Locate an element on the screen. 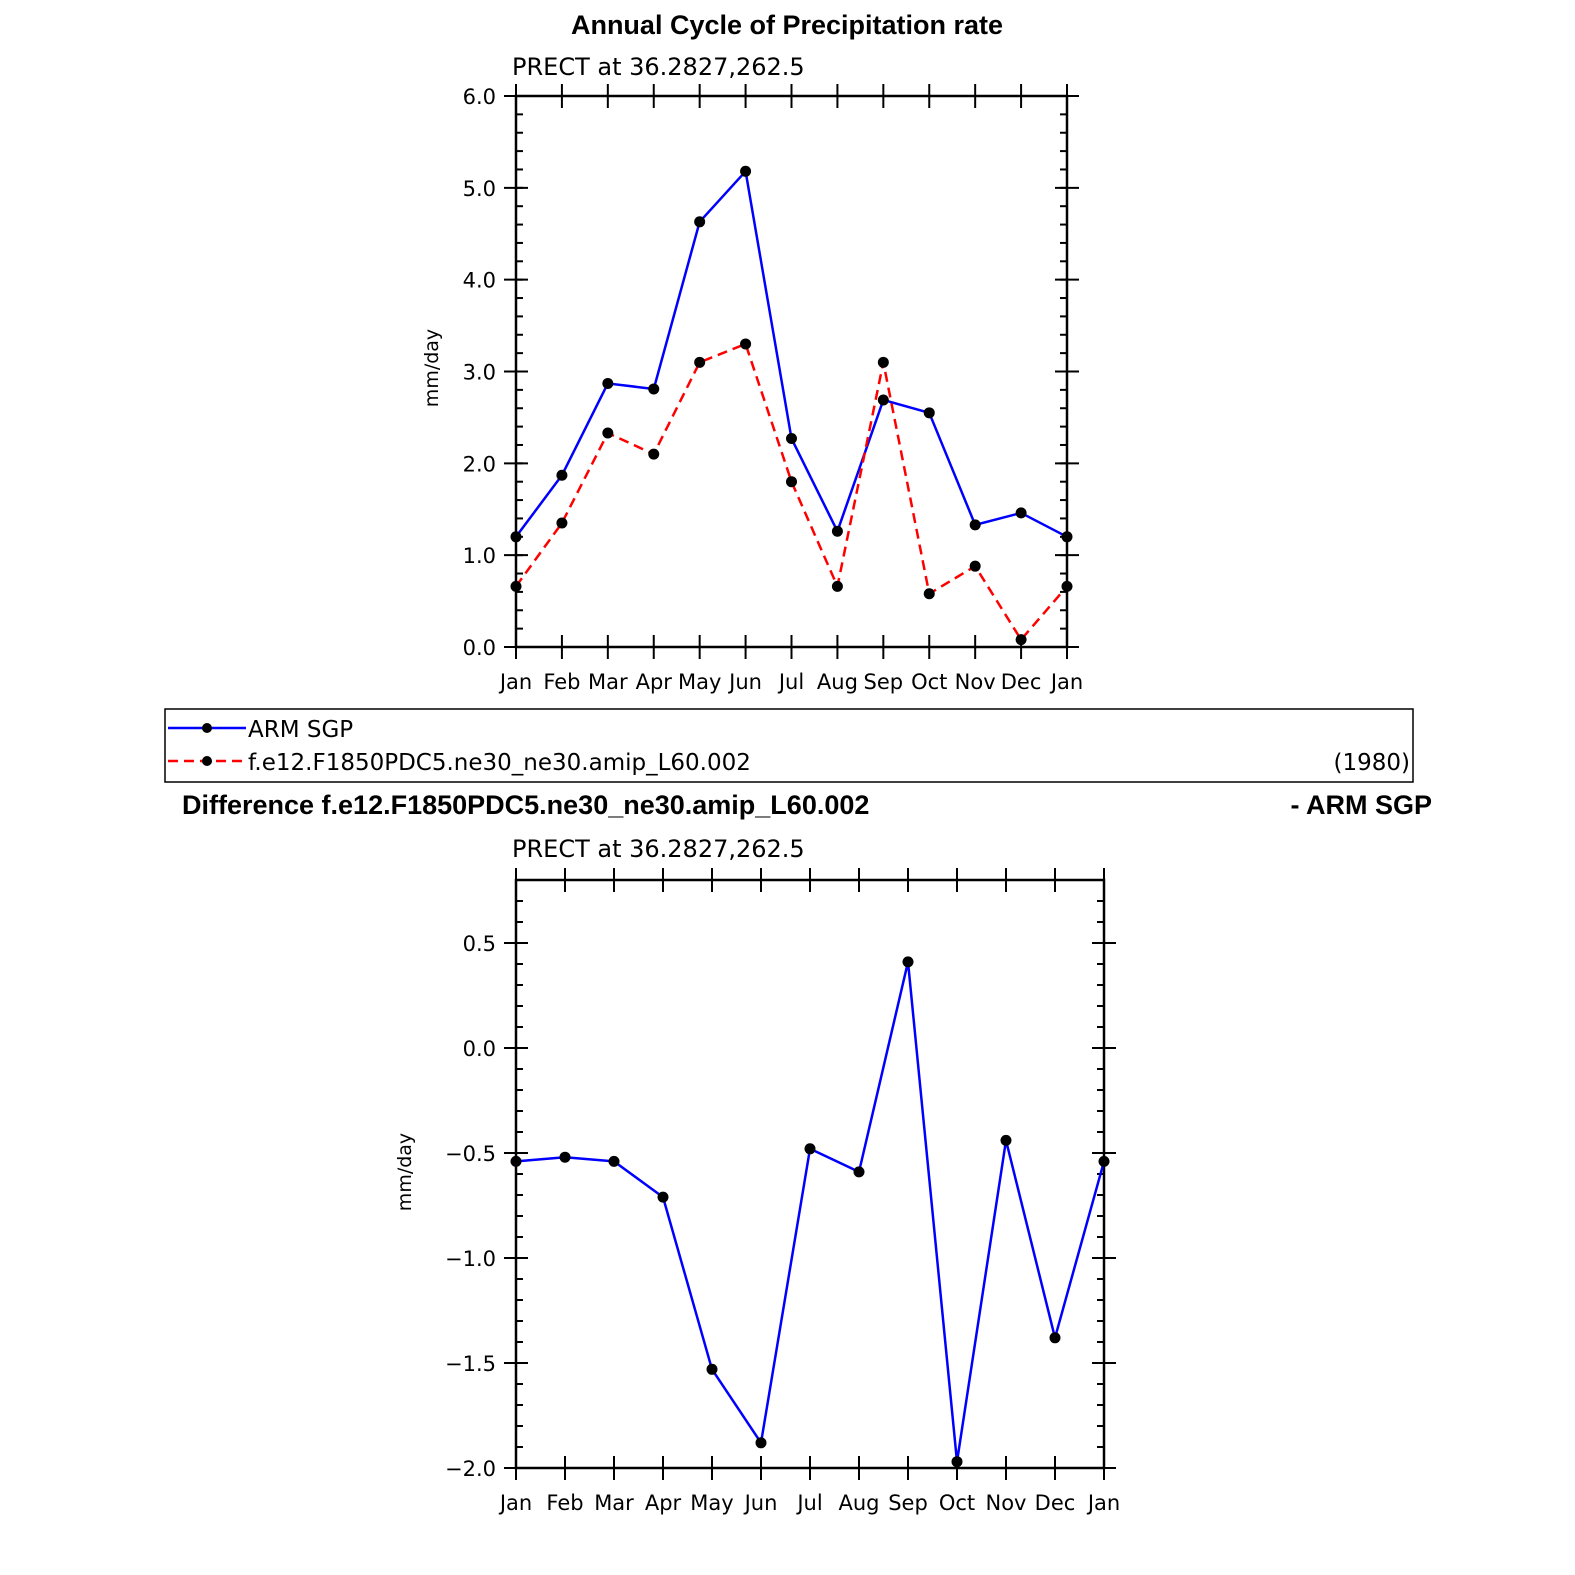  chart1-title: Annual Cycle of Precipitation rate is located at coordinates (787, 25).